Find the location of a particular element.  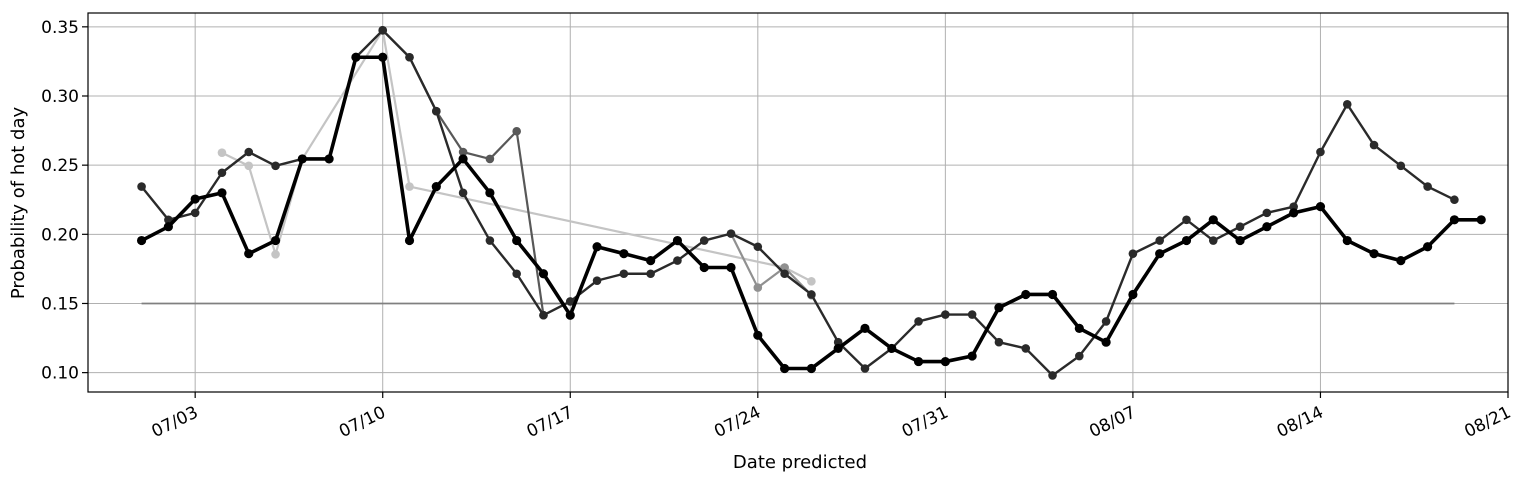

x-axis: 07/03 07/10 07/17 07/24 07/31 08/07 08/14 08/21 is located at coordinates (831, 417).